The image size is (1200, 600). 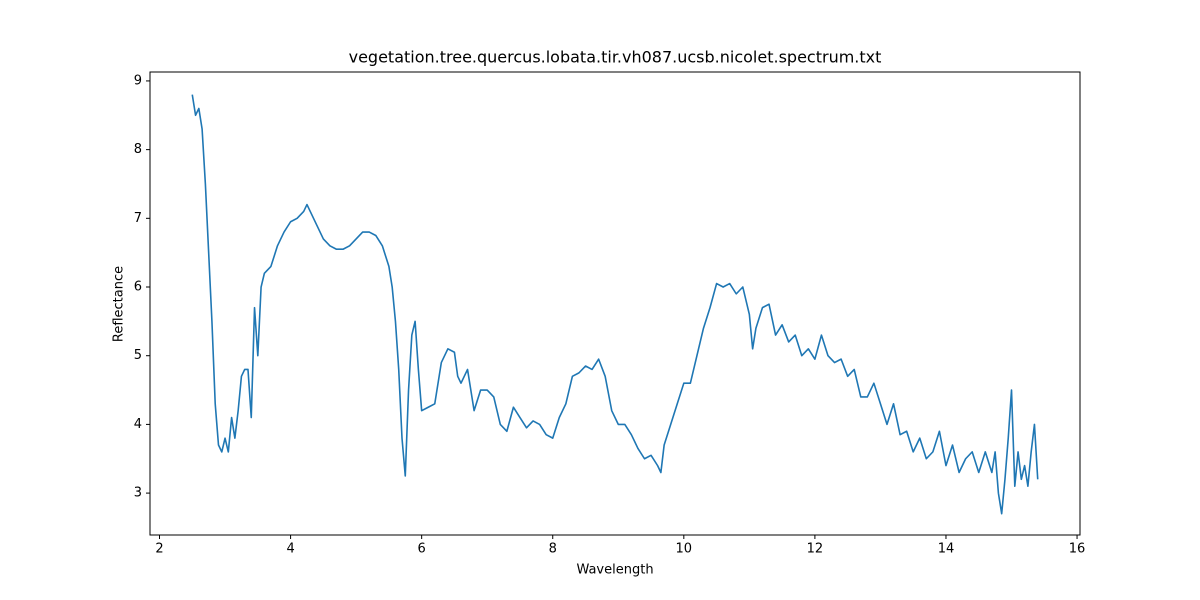 I want to click on x-tick-label: 10, so click(x=684, y=549).